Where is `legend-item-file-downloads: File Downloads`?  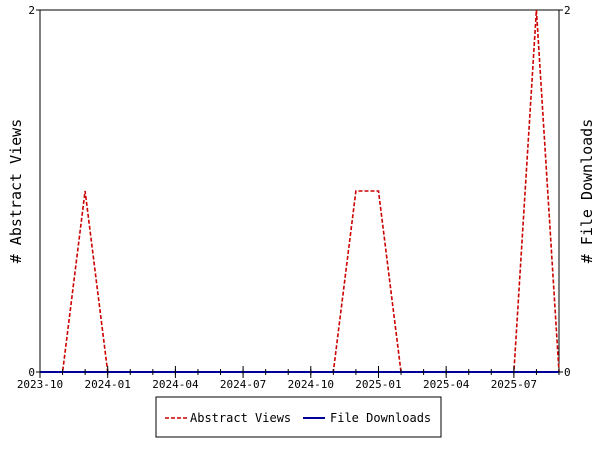 legend-item-file-downloads: File Downloads is located at coordinates (367, 418).